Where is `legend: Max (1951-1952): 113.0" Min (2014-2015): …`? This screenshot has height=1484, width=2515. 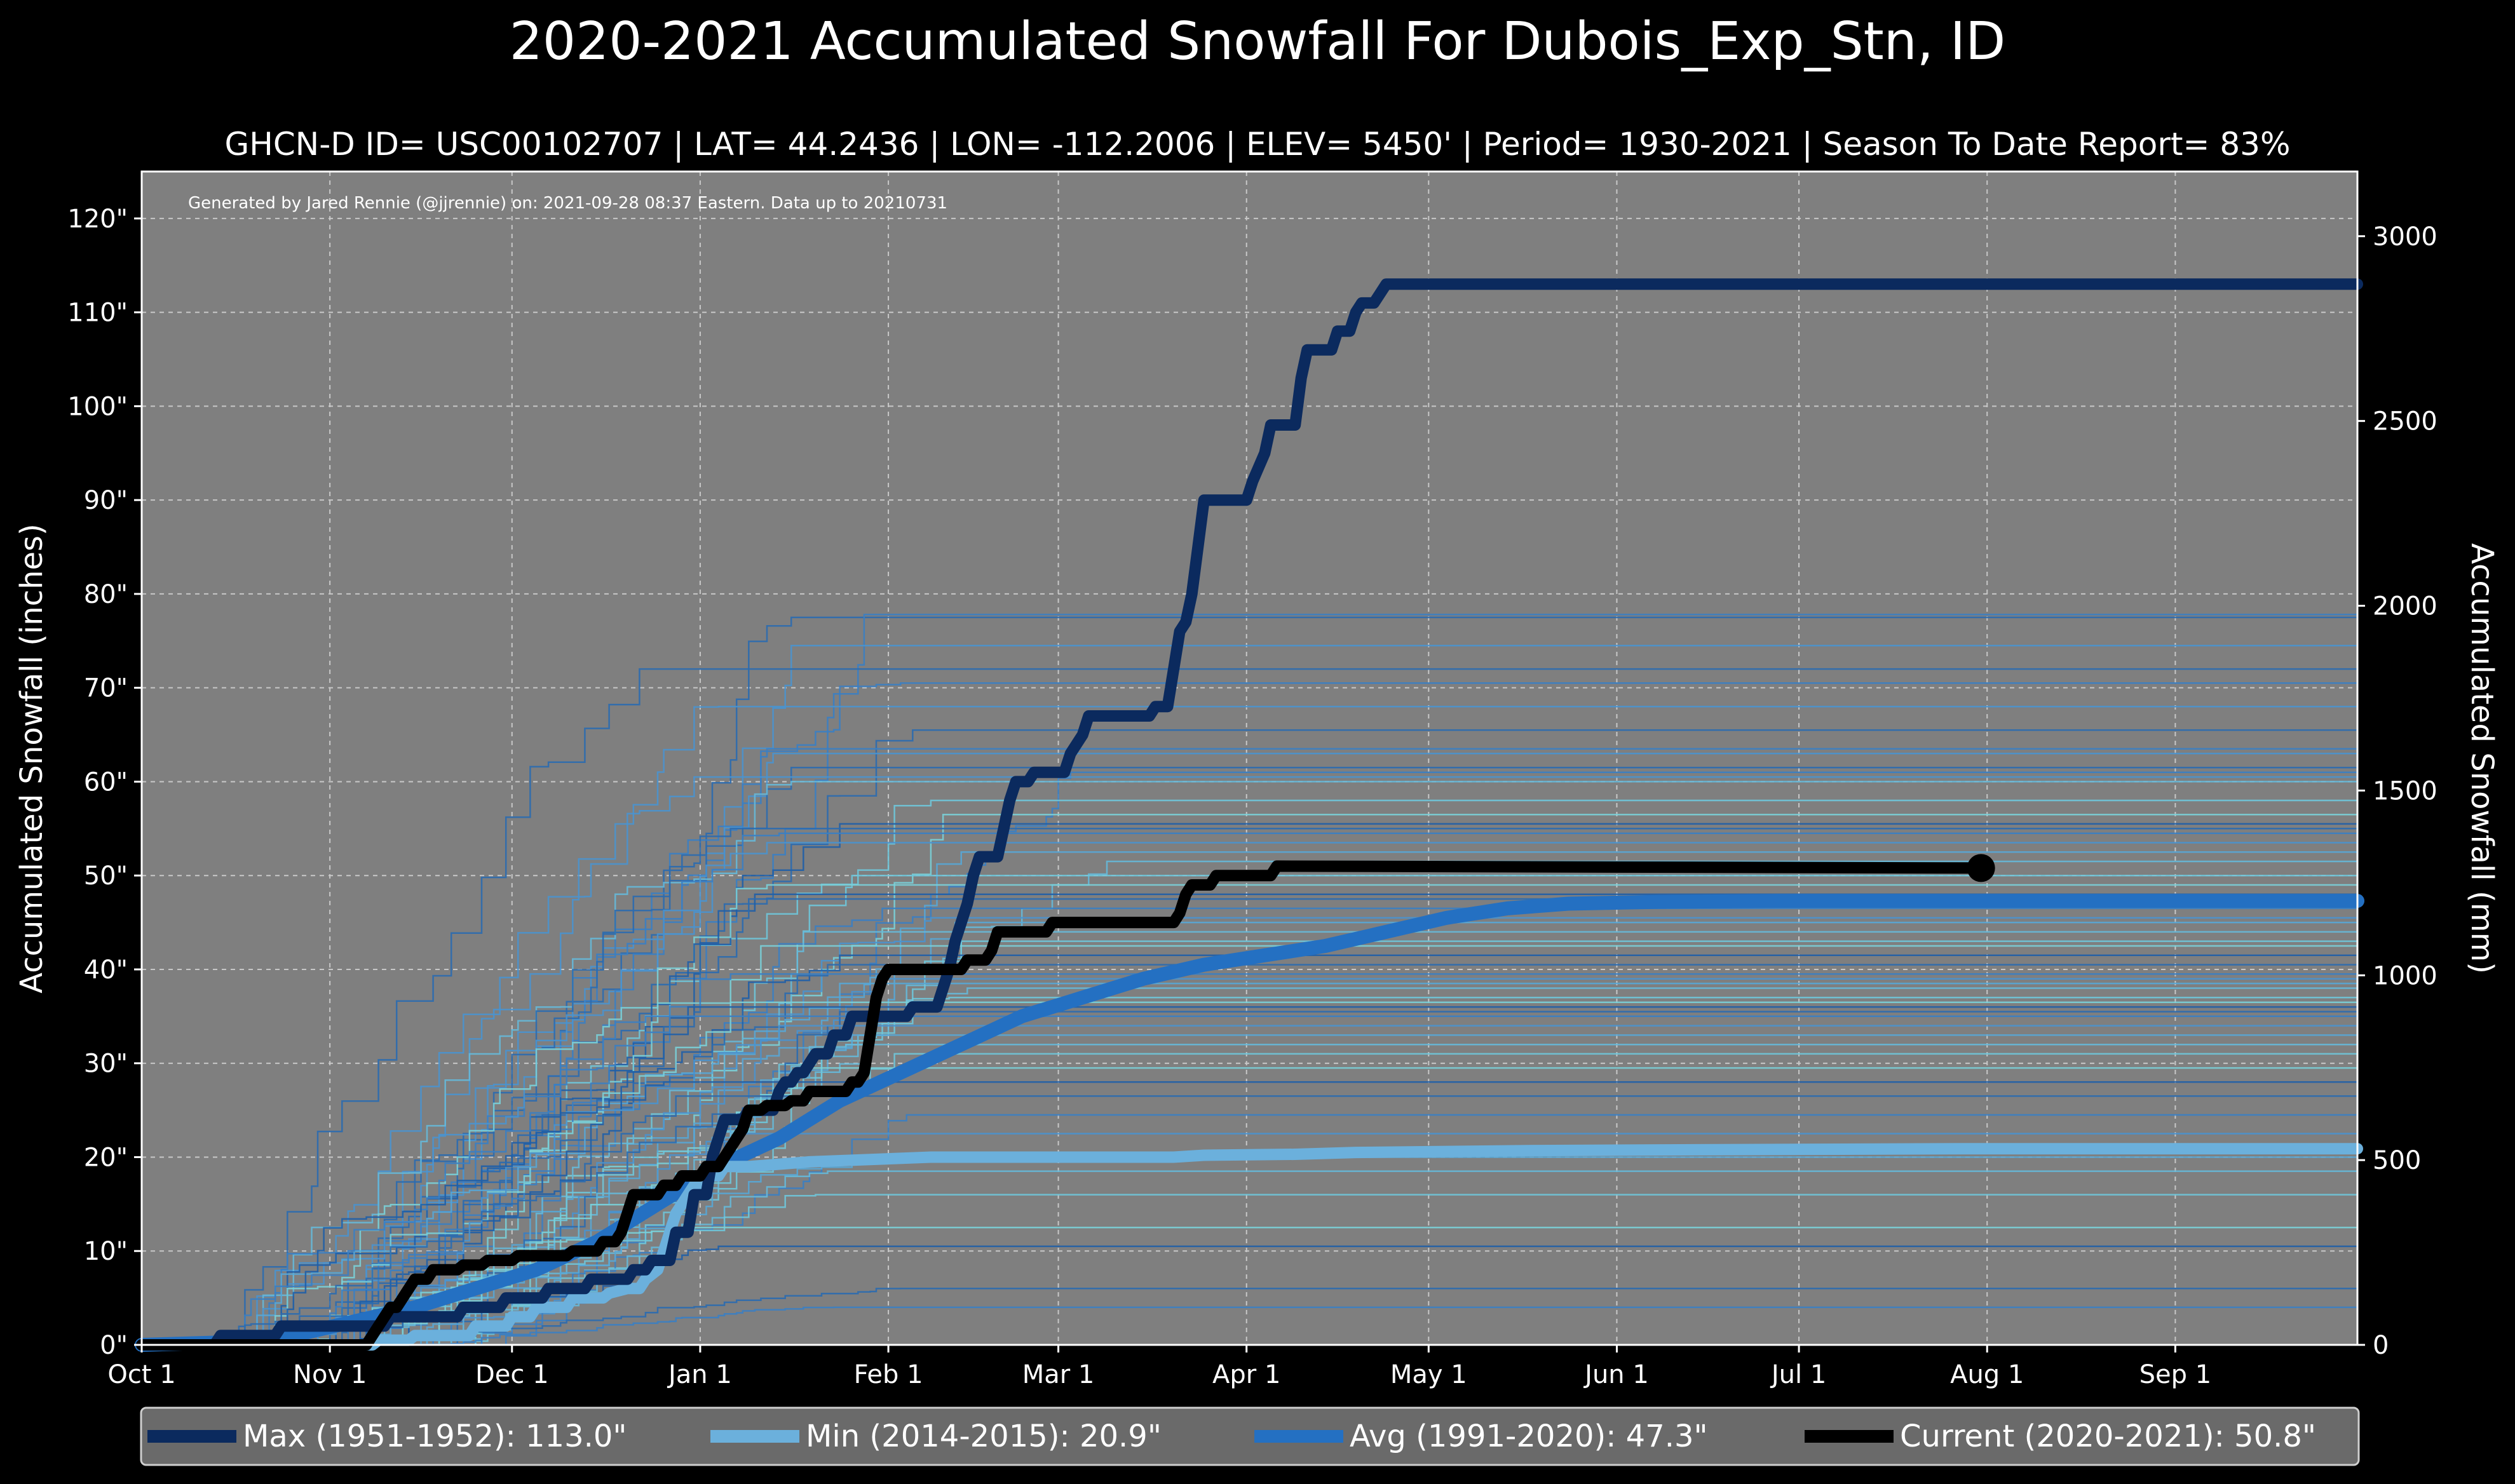 legend: Max (1951-1952): 113.0" Min (2014-2015): … is located at coordinates (1250, 1436).